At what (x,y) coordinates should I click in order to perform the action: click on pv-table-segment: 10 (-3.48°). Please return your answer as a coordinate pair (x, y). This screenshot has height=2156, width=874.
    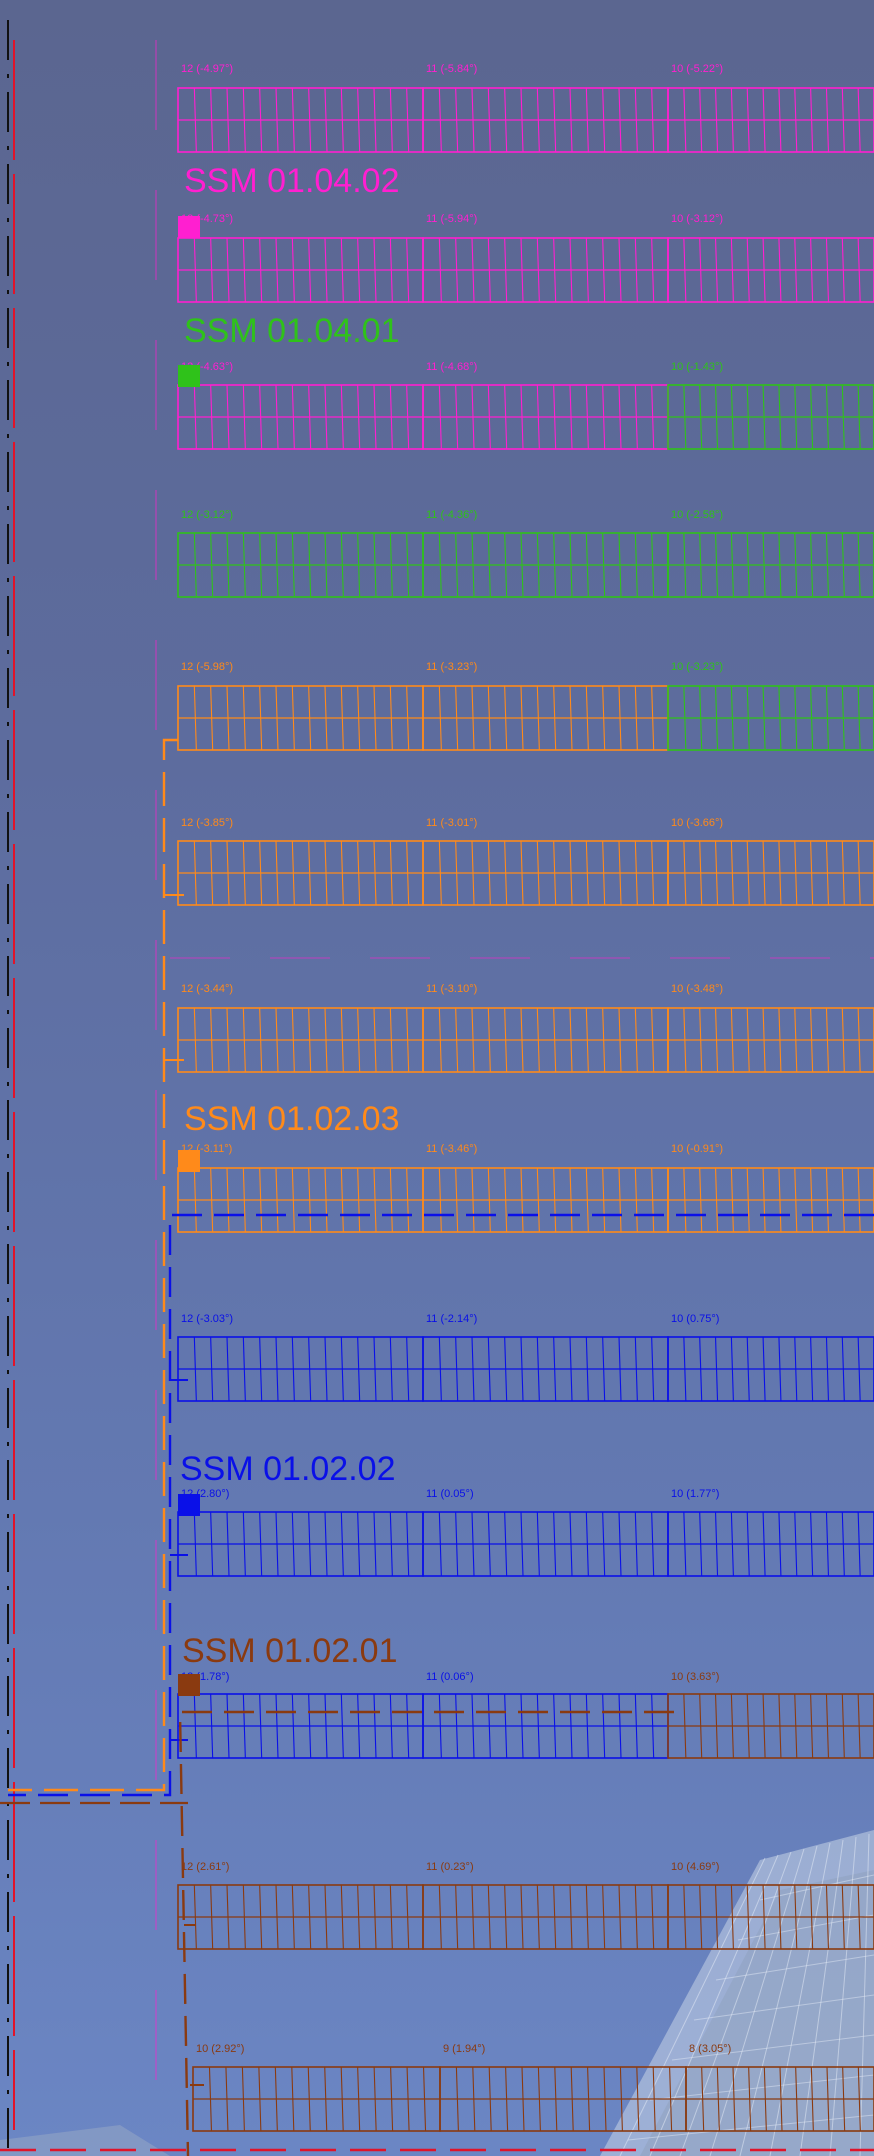
    Looking at the image, I should click on (770, 1028).